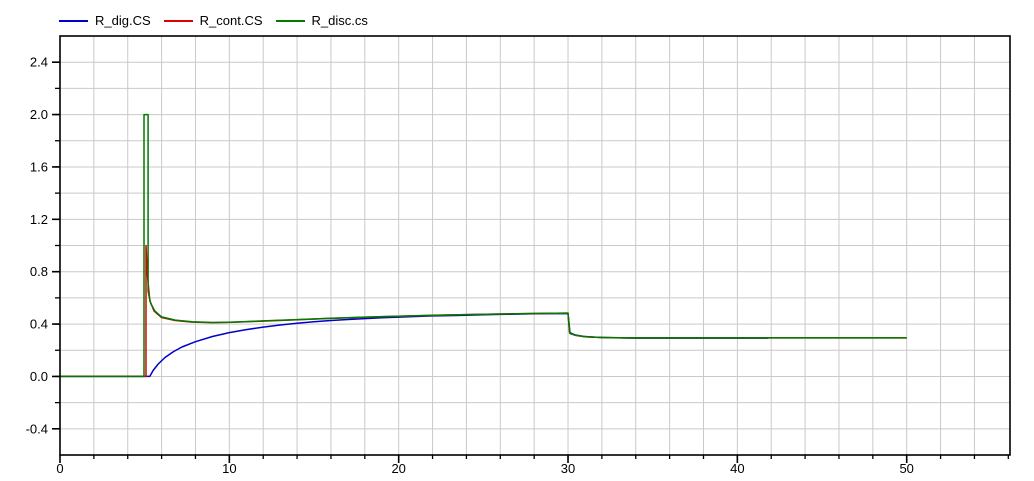 The image size is (1034, 481). I want to click on series-r-dig-cs, so click(414, 345).